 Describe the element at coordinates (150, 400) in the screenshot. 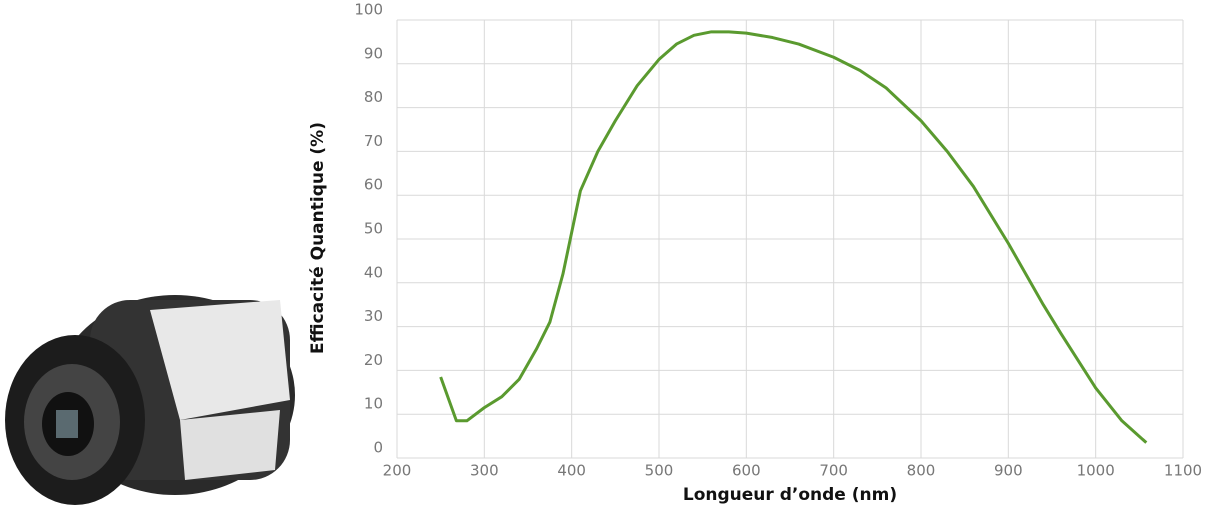

I see `camera-photo` at that location.